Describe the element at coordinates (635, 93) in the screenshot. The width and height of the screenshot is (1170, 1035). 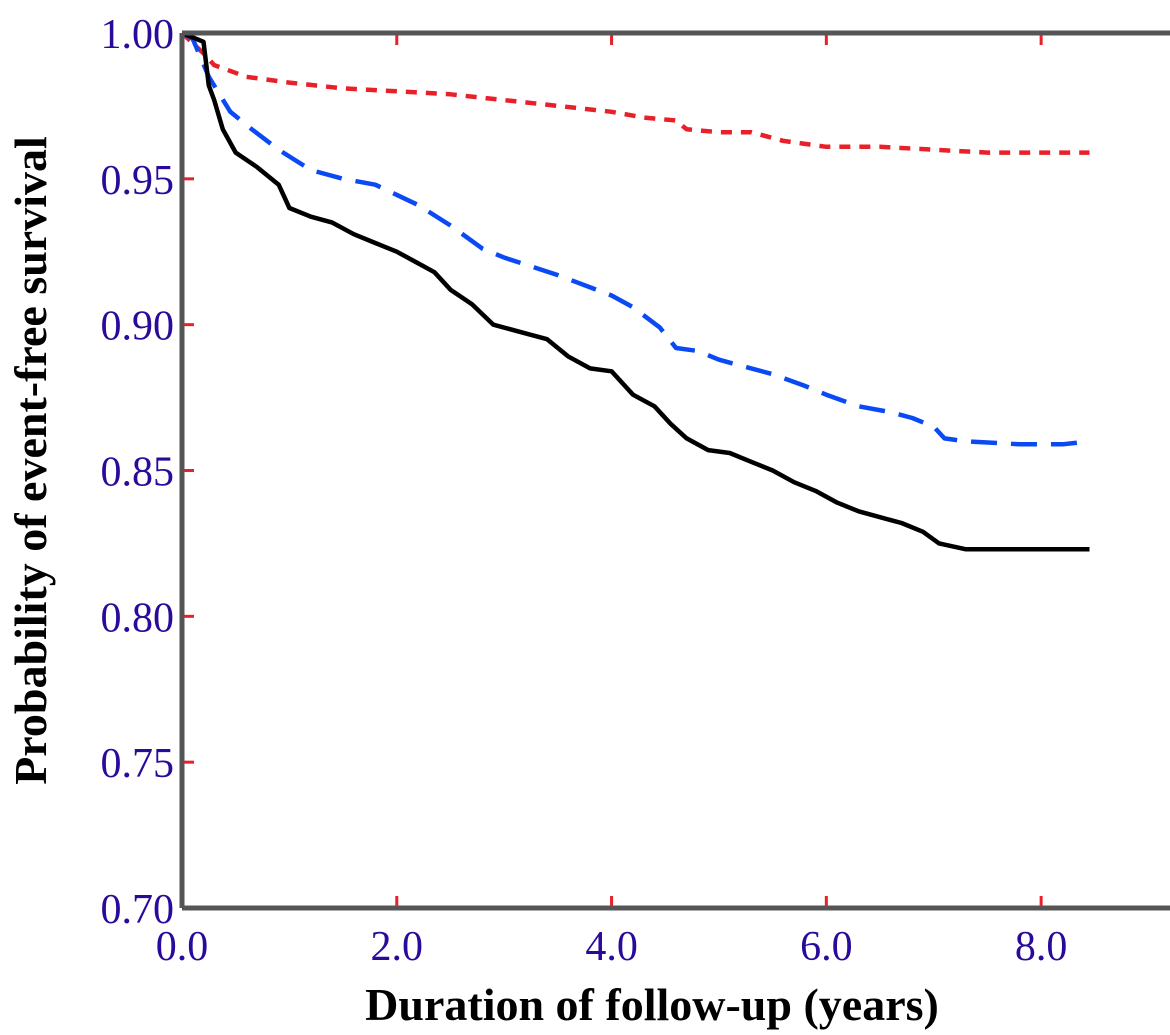
I see `series-line-dotted` at that location.